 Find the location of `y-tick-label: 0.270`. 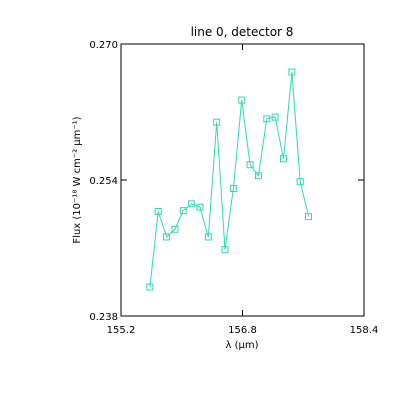

y-tick-label: 0.270 is located at coordinates (103, 45).